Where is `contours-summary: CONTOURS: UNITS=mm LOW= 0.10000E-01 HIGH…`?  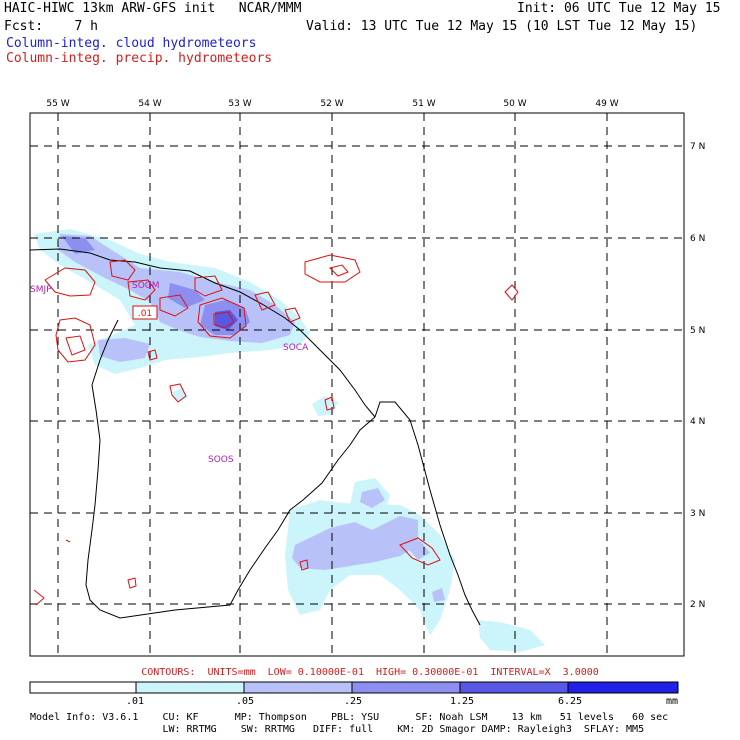 contours-summary: CONTOURS: UNITS=mm LOW= 0.10000E-01 HIGH… is located at coordinates (370, 672).